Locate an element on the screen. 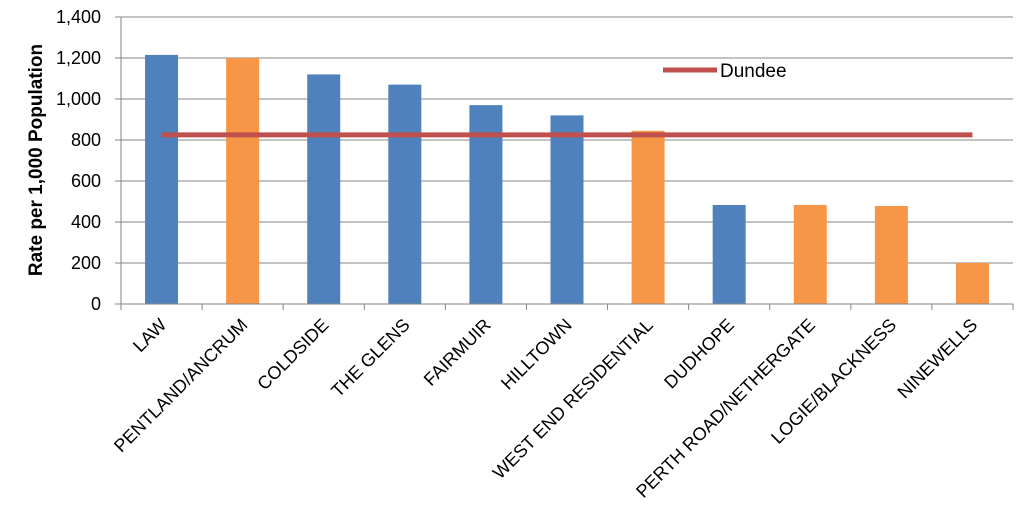 The width and height of the screenshot is (1021, 527). legend: Dundee is located at coordinates (725, 71).